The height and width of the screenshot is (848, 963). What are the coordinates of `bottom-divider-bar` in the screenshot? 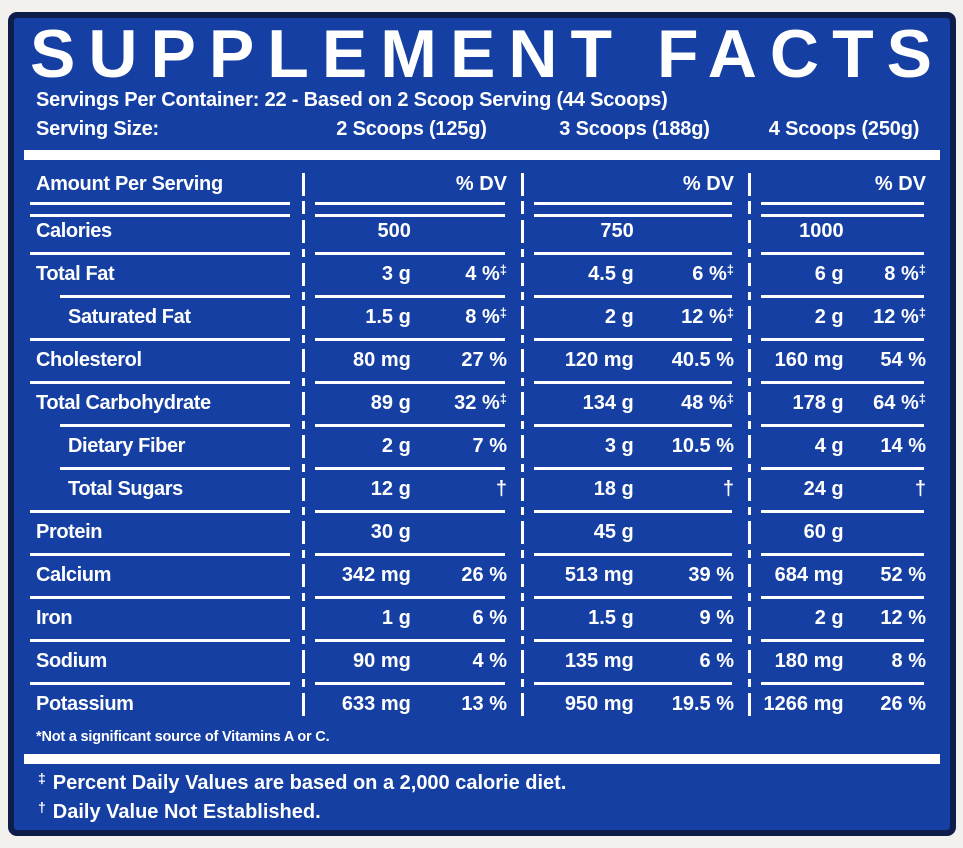 It's located at (482, 759).